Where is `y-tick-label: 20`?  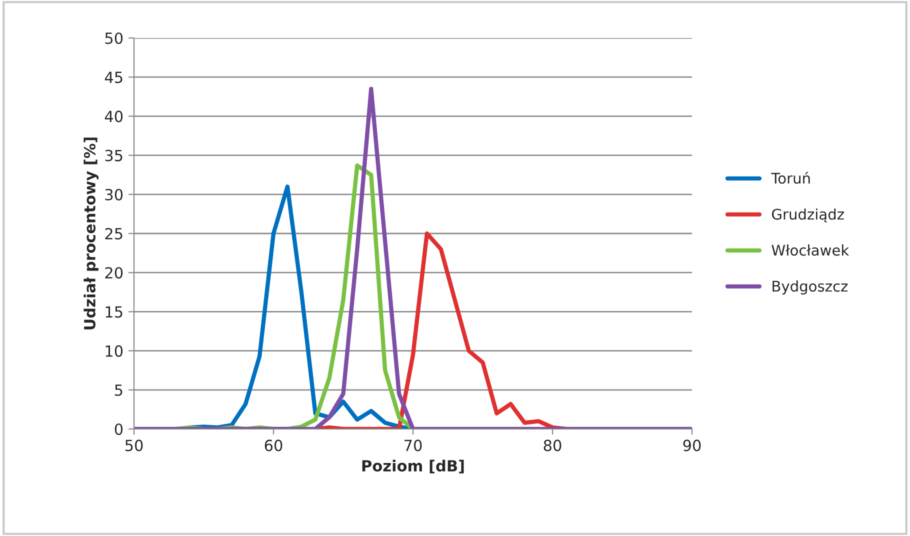 y-tick-label: 20 is located at coordinates (114, 273).